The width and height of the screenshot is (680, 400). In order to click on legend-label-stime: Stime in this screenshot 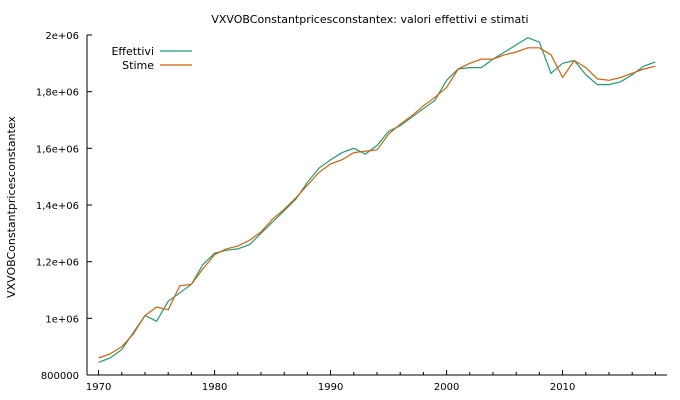, I will do `click(138, 65)`.